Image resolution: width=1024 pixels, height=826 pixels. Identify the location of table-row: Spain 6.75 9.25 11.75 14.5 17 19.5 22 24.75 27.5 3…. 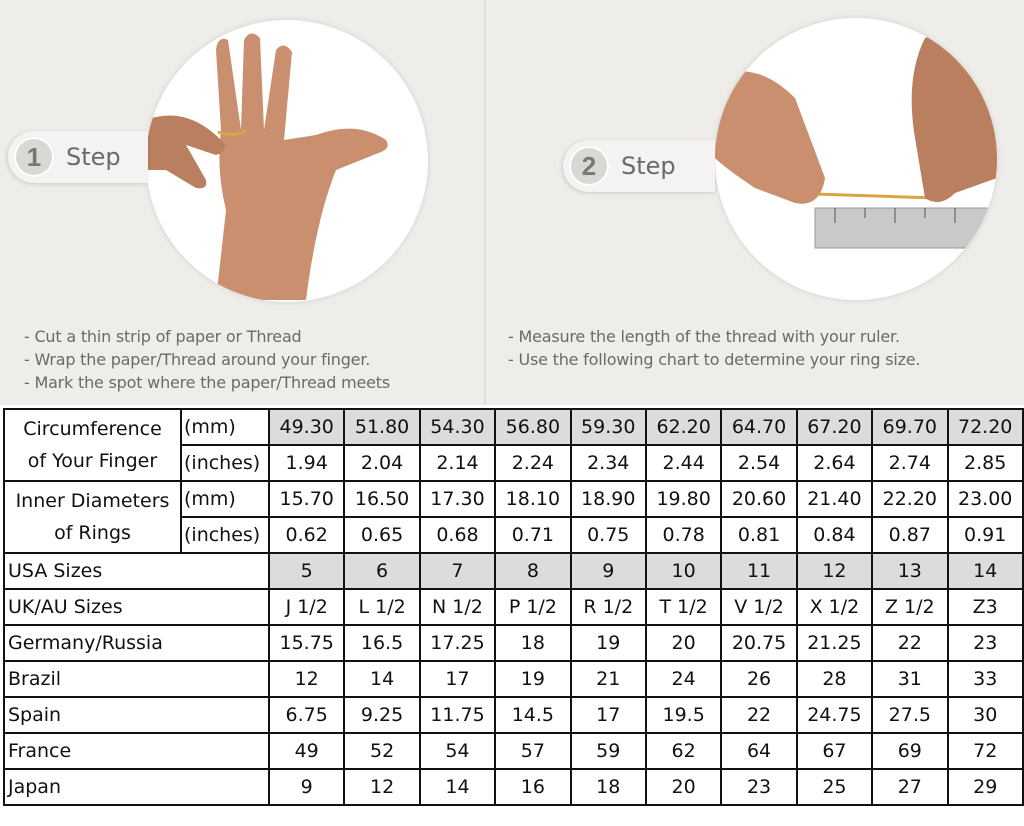
(513, 715).